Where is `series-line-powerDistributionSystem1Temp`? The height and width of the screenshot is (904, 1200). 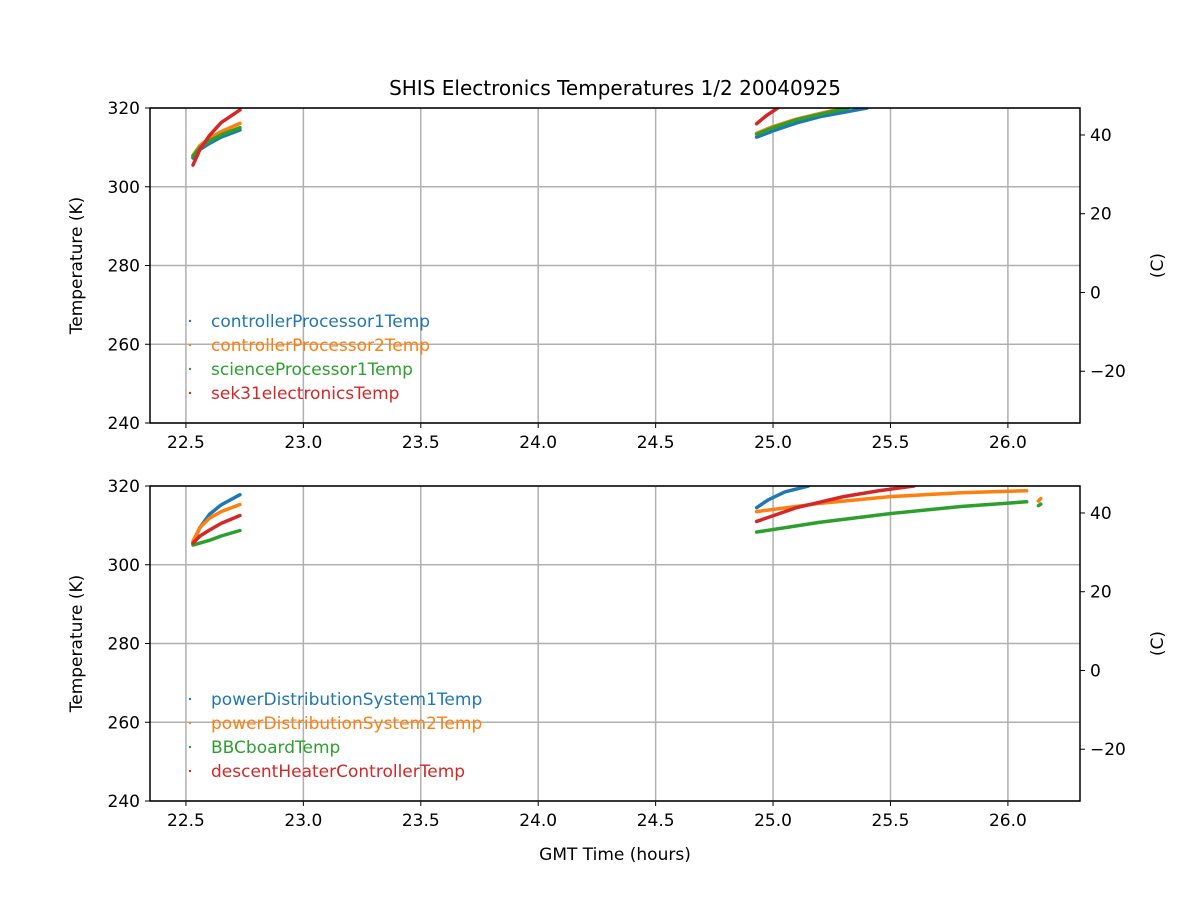 series-line-powerDistributionSystem1Temp is located at coordinates (782, 498).